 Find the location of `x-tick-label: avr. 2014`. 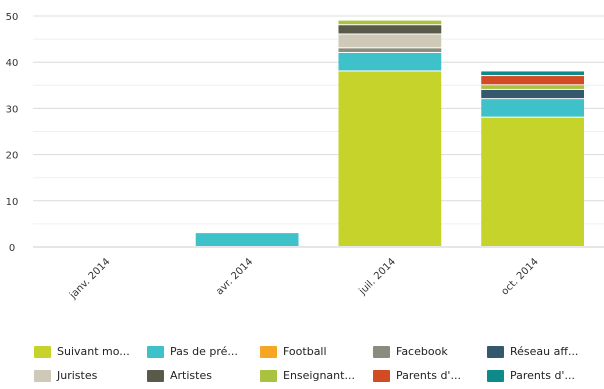

x-tick-label: avr. 2014 is located at coordinates (234, 276).